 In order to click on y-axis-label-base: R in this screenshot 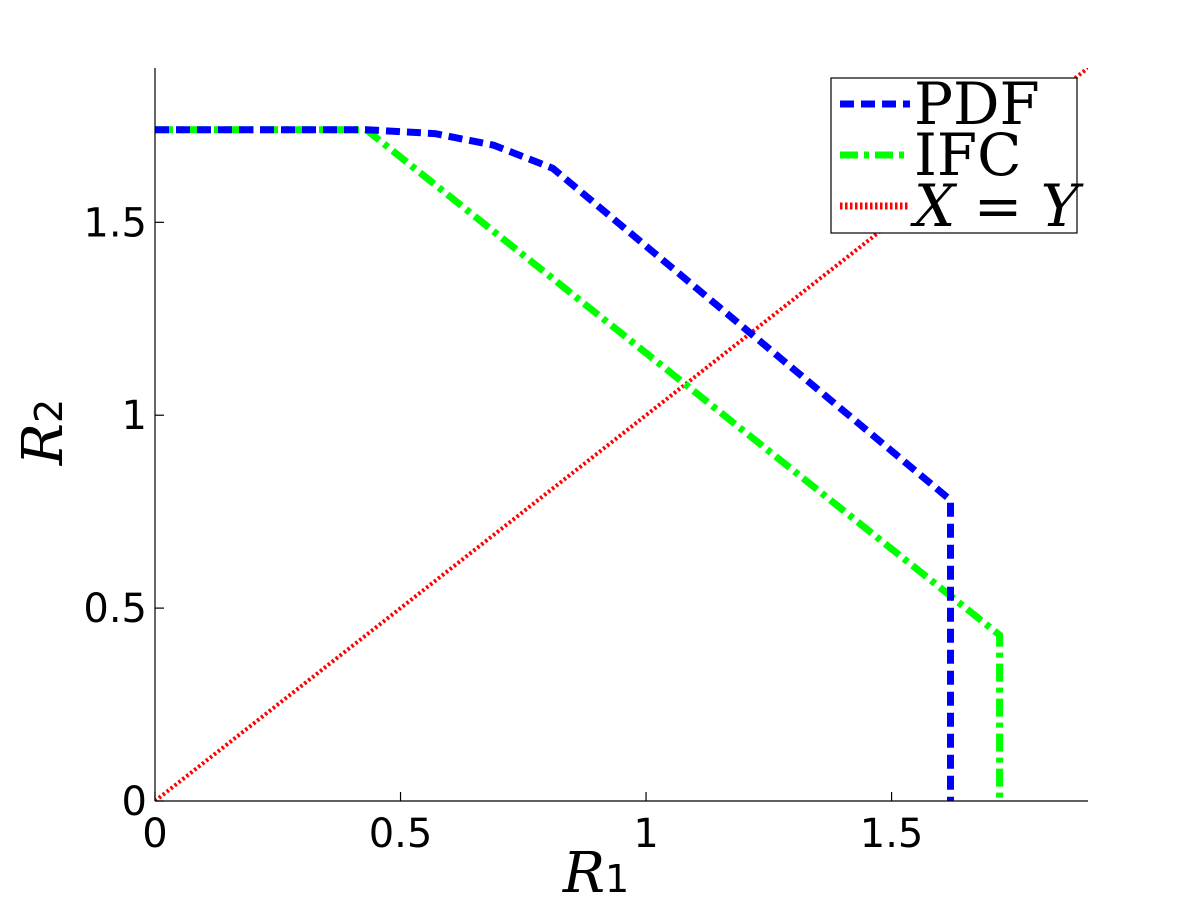, I will do `click(43, 444)`.